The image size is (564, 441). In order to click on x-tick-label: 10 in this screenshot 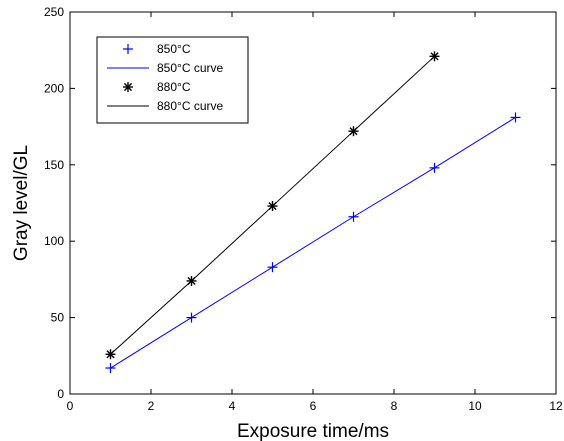, I will do `click(475, 406)`.